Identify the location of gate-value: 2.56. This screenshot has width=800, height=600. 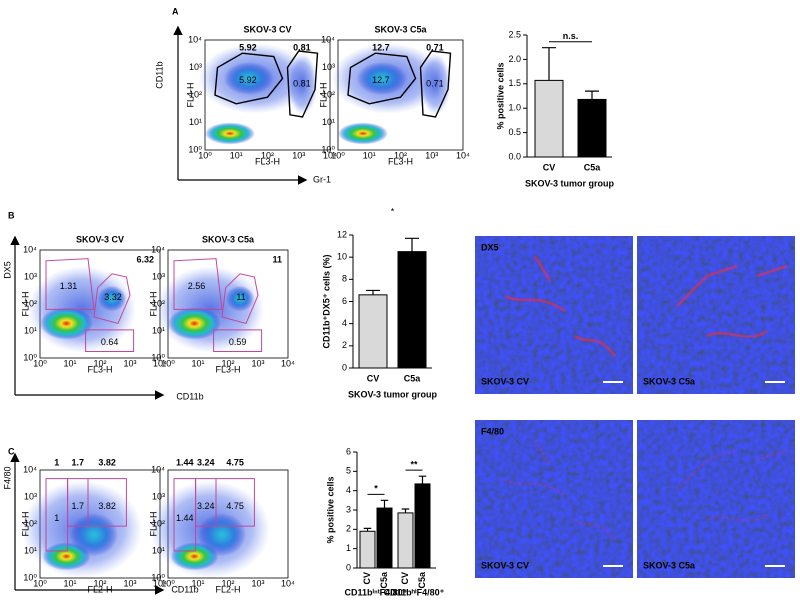
(197, 286).